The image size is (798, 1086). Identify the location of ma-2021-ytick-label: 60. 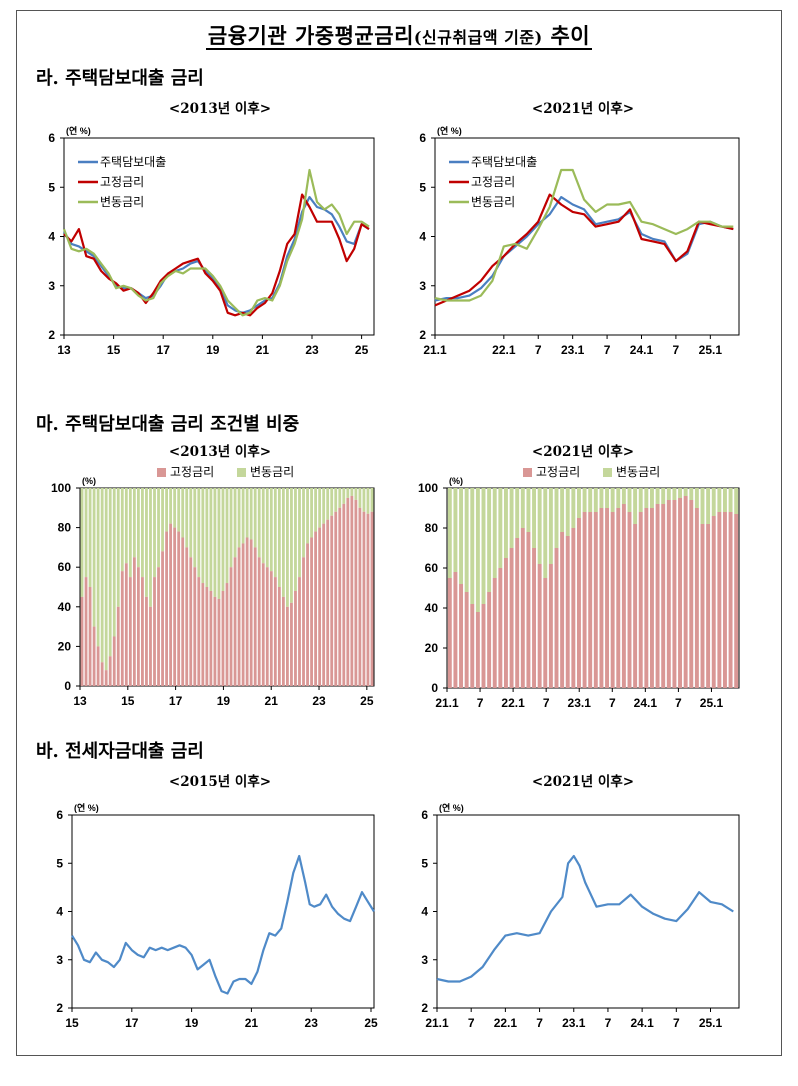
(432, 568).